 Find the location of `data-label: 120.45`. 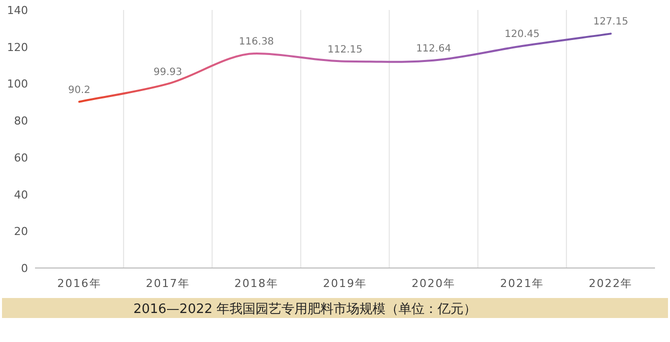

data-label: 120.45 is located at coordinates (522, 34).